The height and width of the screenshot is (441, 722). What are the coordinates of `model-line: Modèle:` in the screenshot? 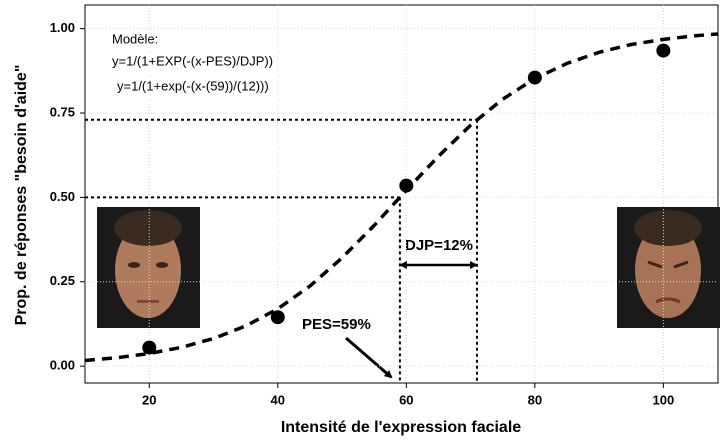 It's located at (135, 38).